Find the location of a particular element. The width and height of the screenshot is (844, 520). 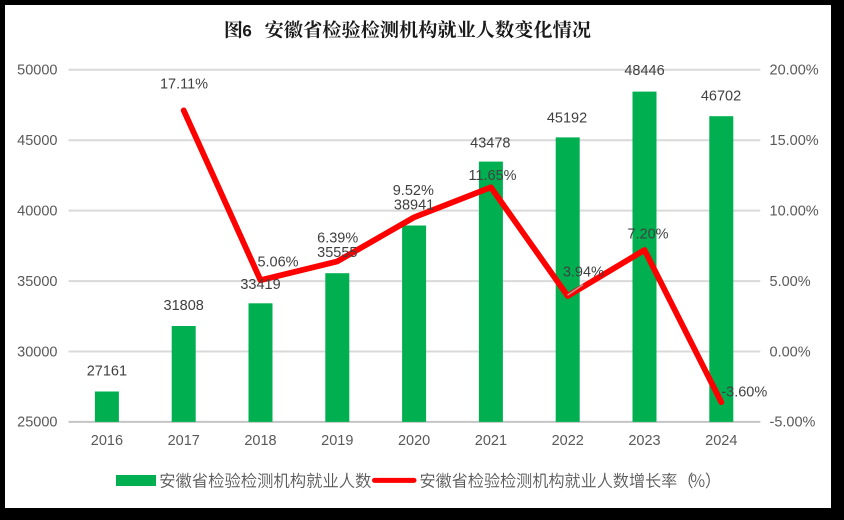

svg-text: 6.39% is located at coordinates (337, 239).